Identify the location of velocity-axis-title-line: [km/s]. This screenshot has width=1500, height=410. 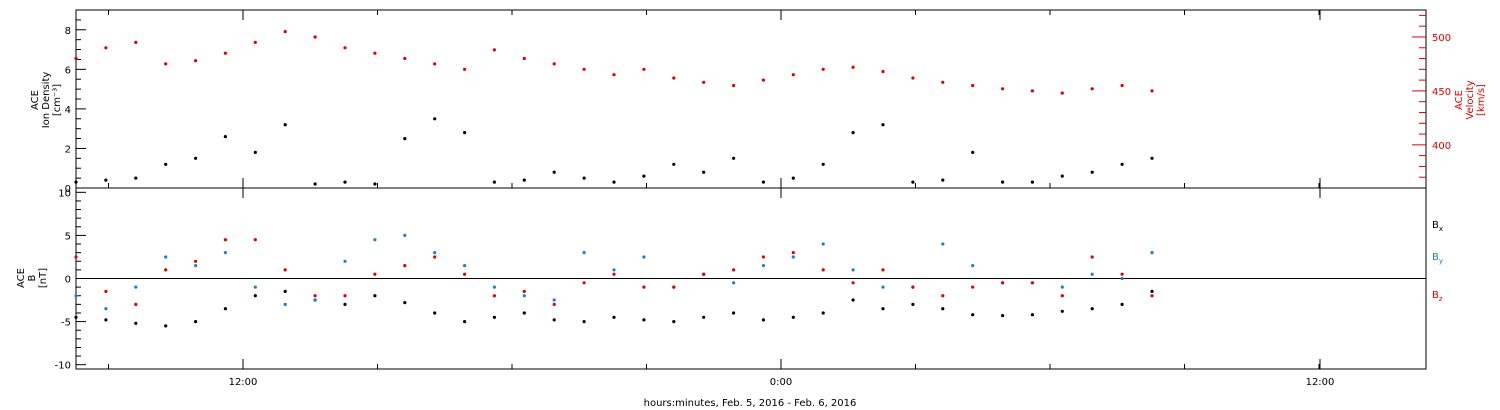
(1481, 100).